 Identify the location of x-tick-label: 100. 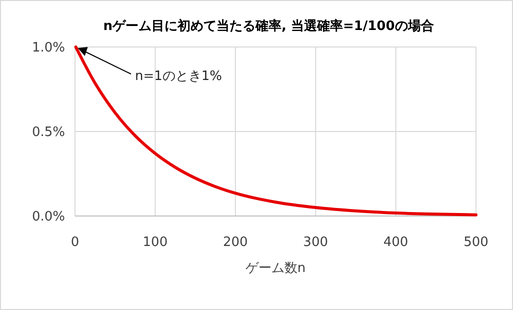
(155, 242).